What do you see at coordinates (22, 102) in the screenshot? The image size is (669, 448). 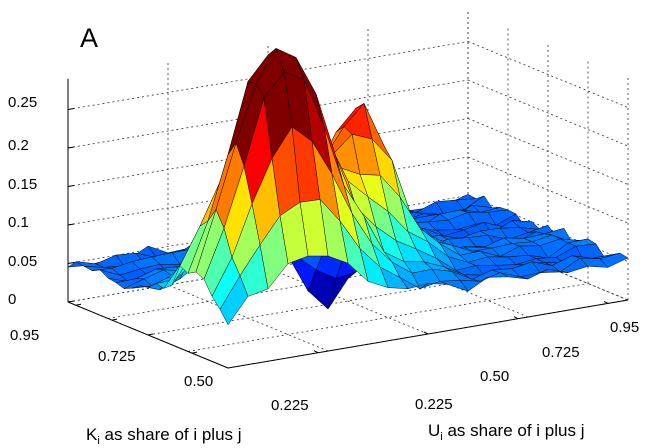 I see `z-tick-label: 0.25` at bounding box center [22, 102].